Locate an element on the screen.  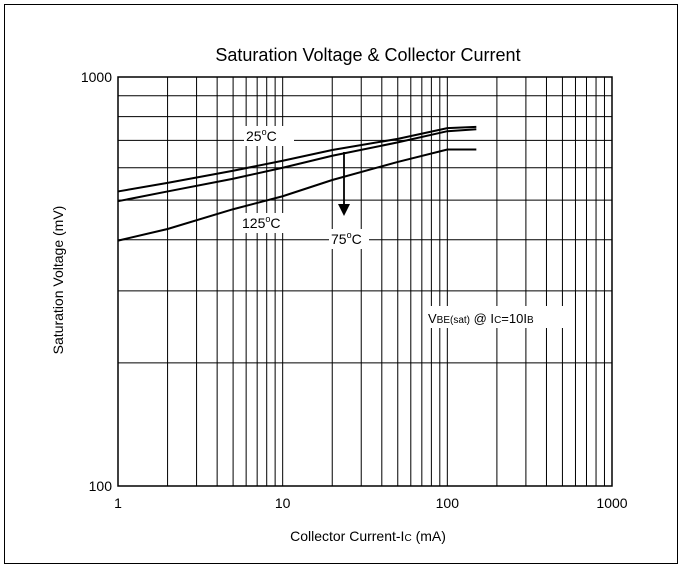
y-axis-label: Saturation Voltage (mV) is located at coordinates (58, 280).